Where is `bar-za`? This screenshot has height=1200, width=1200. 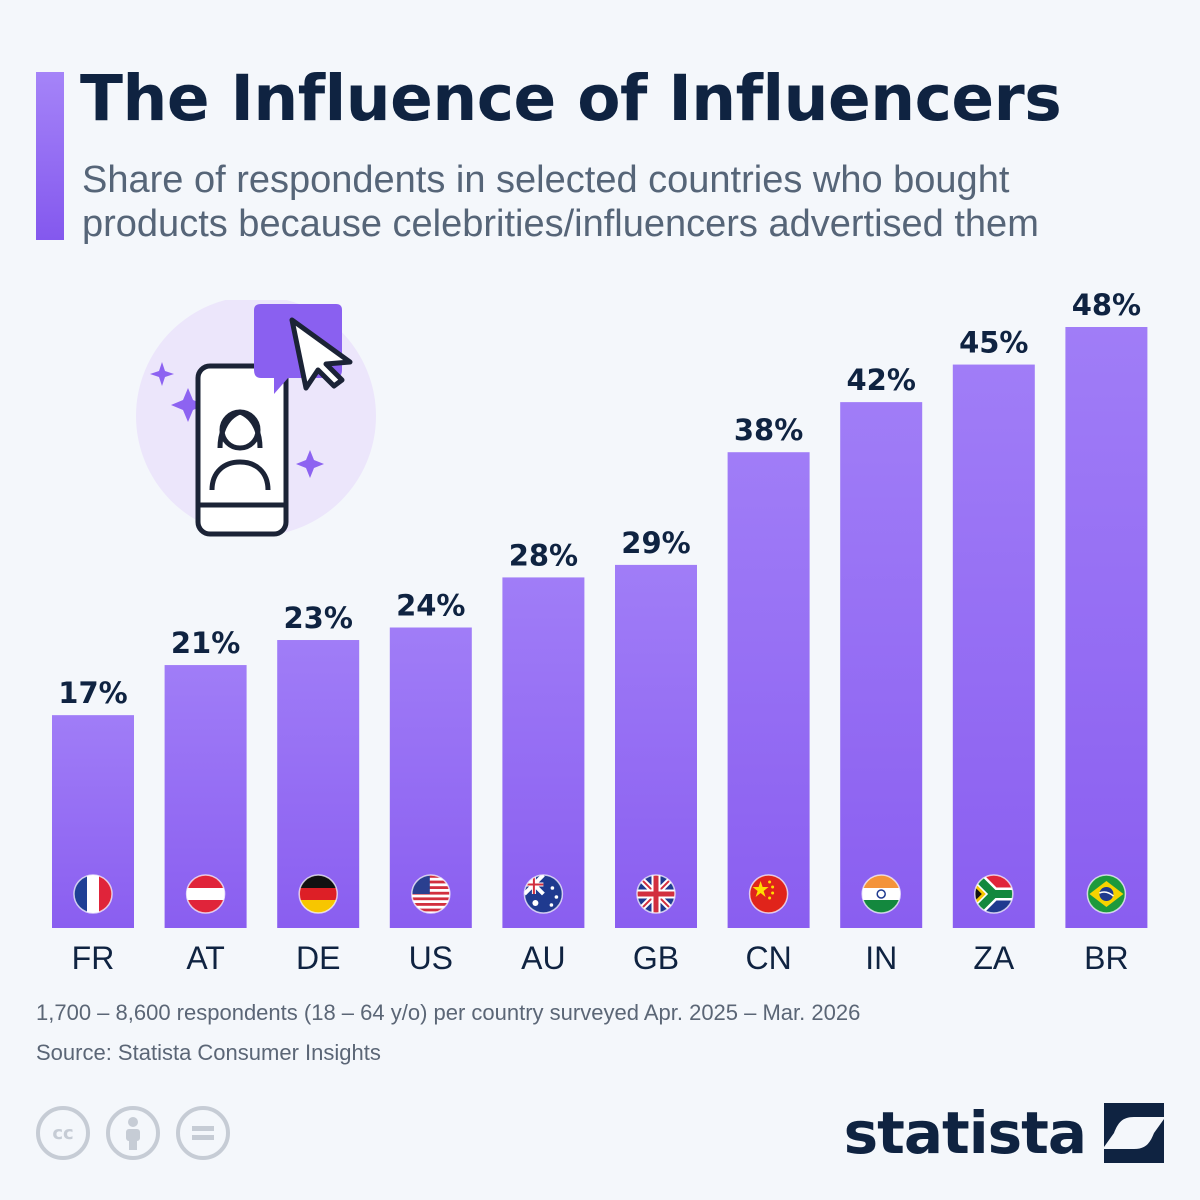 bar-za is located at coordinates (993, 646).